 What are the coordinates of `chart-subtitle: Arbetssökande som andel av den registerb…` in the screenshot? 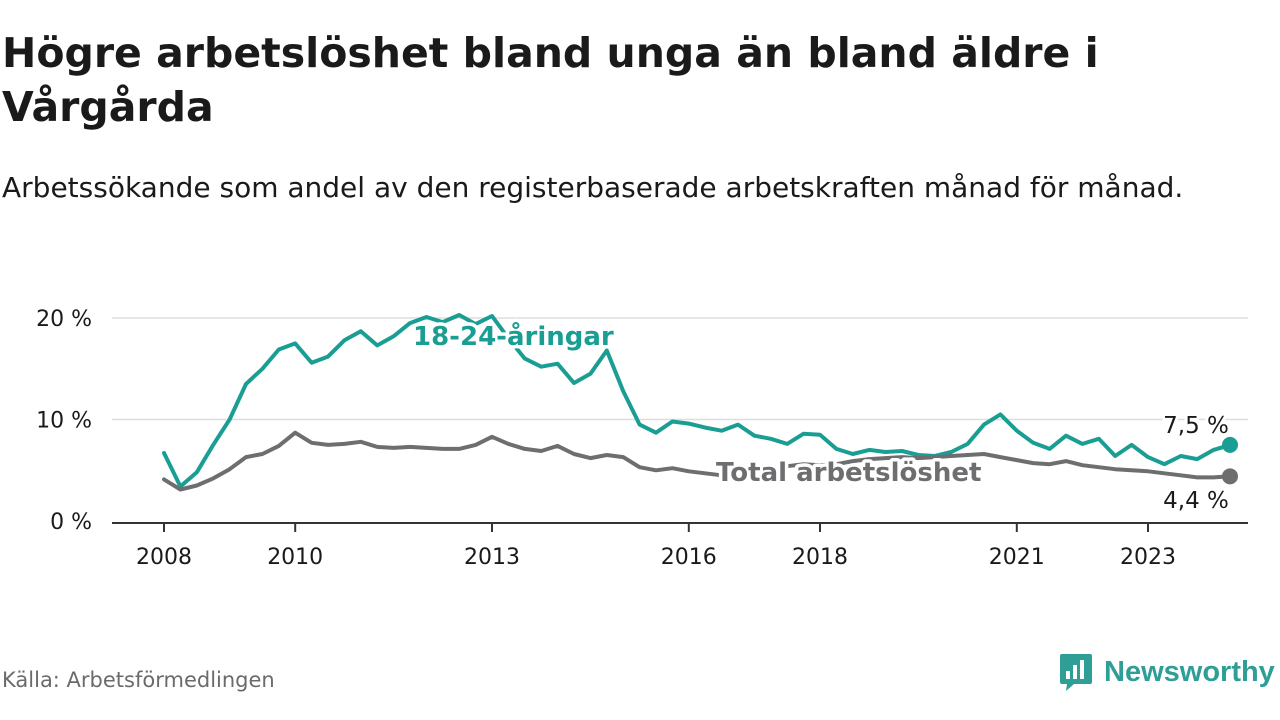 It's located at (593, 187).